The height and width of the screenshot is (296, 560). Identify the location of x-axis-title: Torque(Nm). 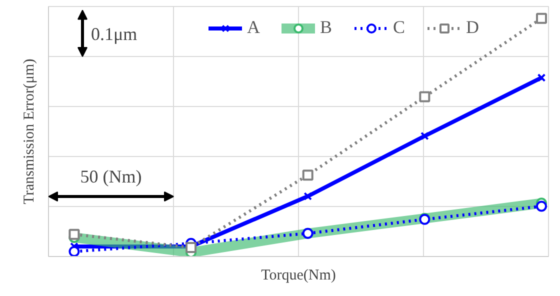
(298, 276).